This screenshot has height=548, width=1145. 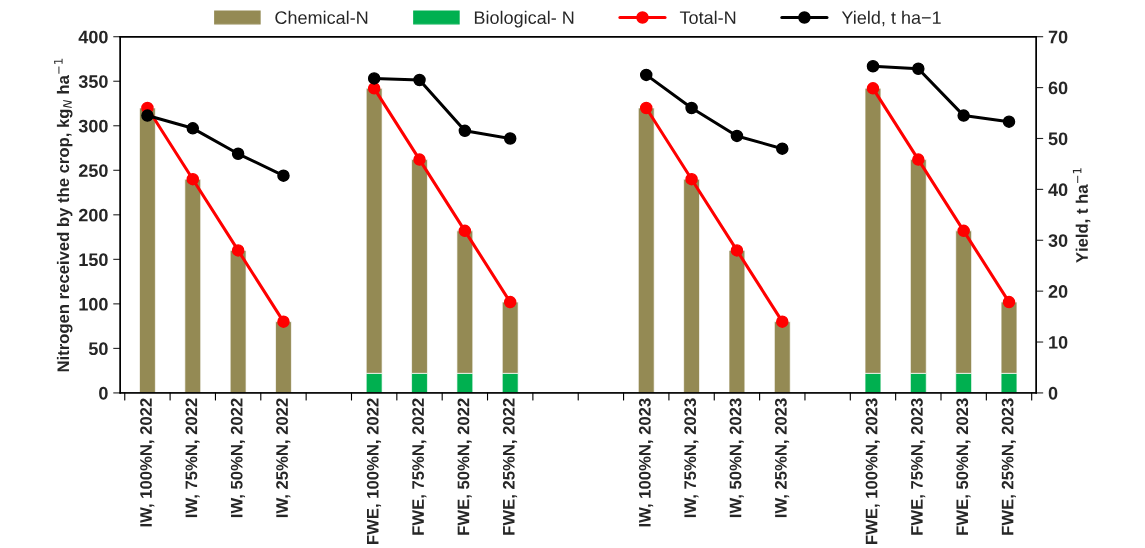 What do you see at coordinates (1058, 88) in the screenshot?
I see `y2-tick-label: 60` at bounding box center [1058, 88].